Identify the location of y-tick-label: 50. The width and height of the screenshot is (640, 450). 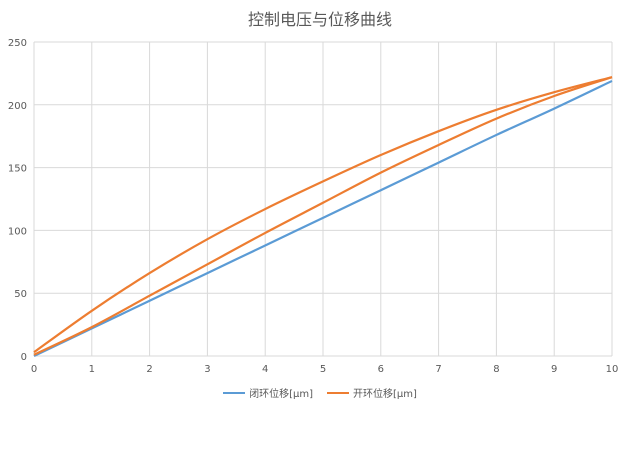
(20, 294).